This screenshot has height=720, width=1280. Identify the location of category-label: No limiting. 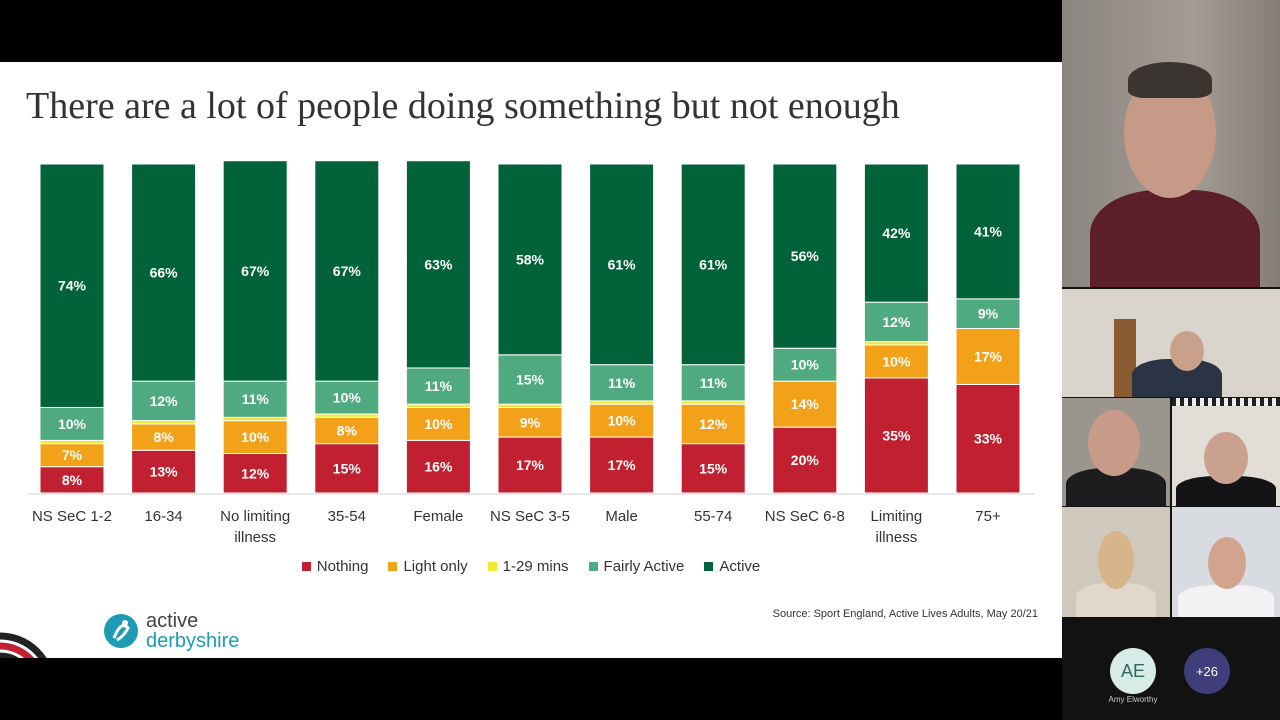
(255, 516).